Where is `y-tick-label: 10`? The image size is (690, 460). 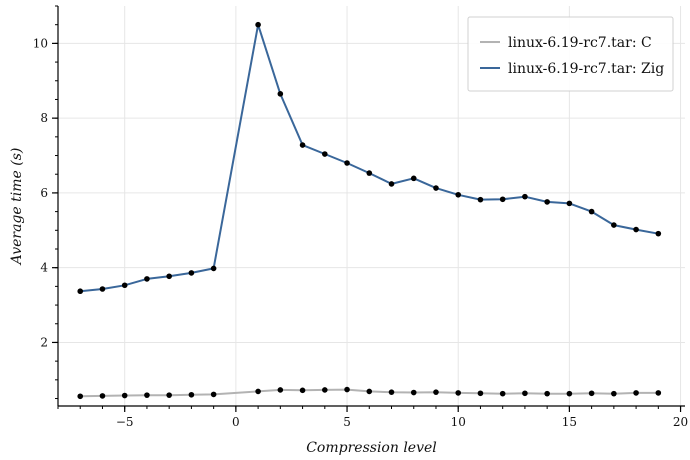 y-tick-label: 10 is located at coordinates (40, 43).